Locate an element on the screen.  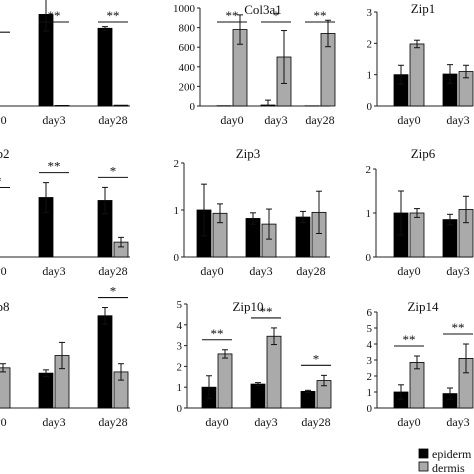
chart-title: Zip1 is located at coordinates (423, 8).